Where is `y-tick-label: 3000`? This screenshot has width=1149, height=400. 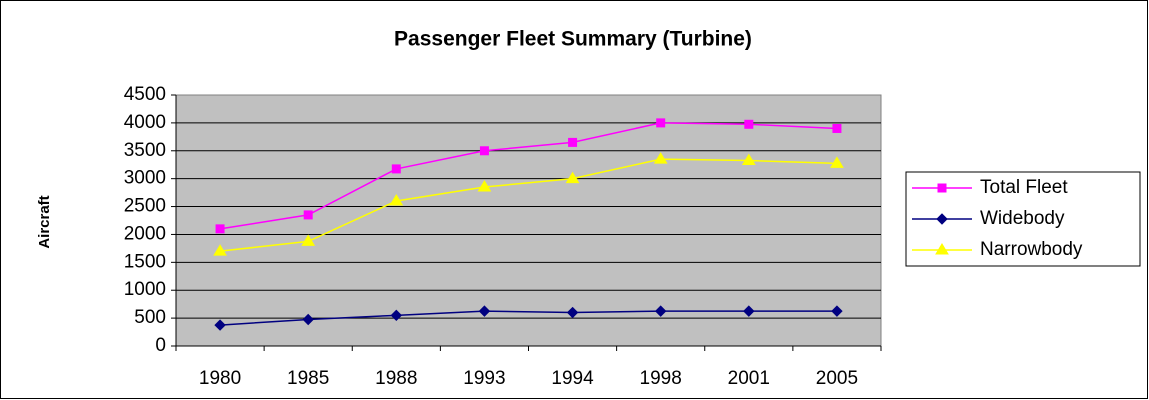 y-tick-label: 3000 is located at coordinates (145, 178).